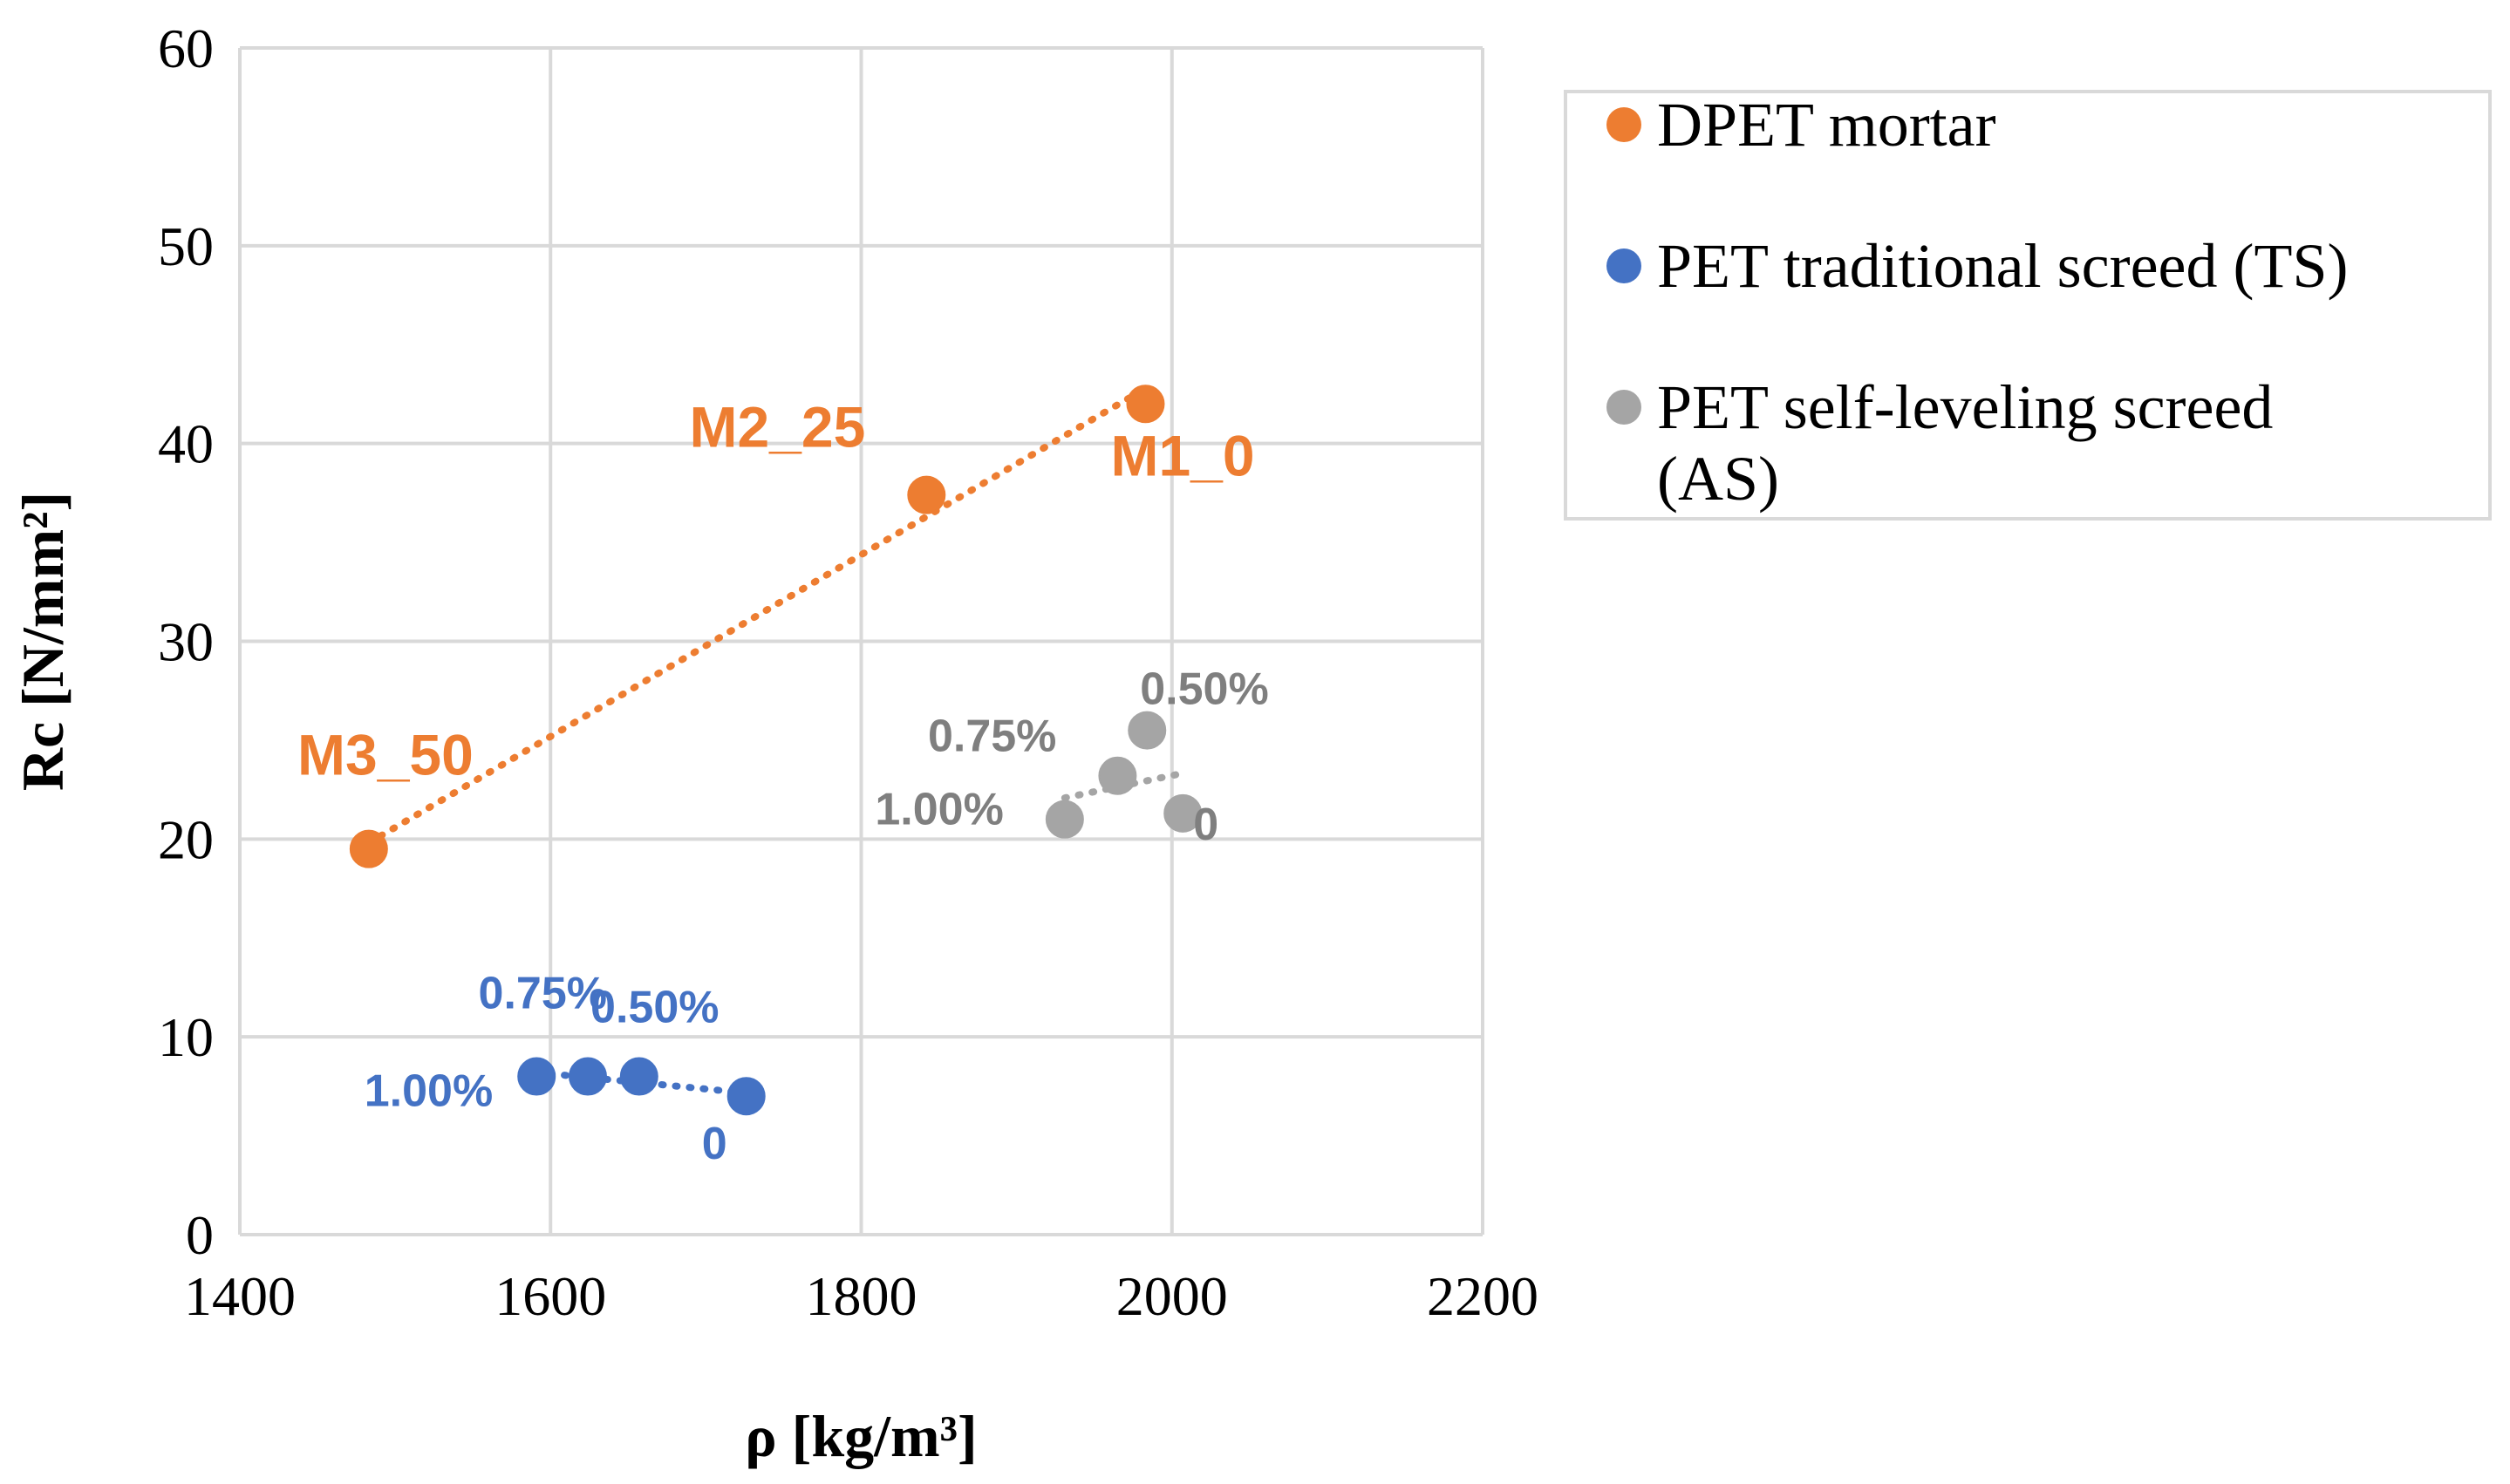 The image size is (2510, 1484). Describe the element at coordinates (2002, 266) in the screenshot. I see `legend-entry-label: PET traditional screed (TS)` at that location.